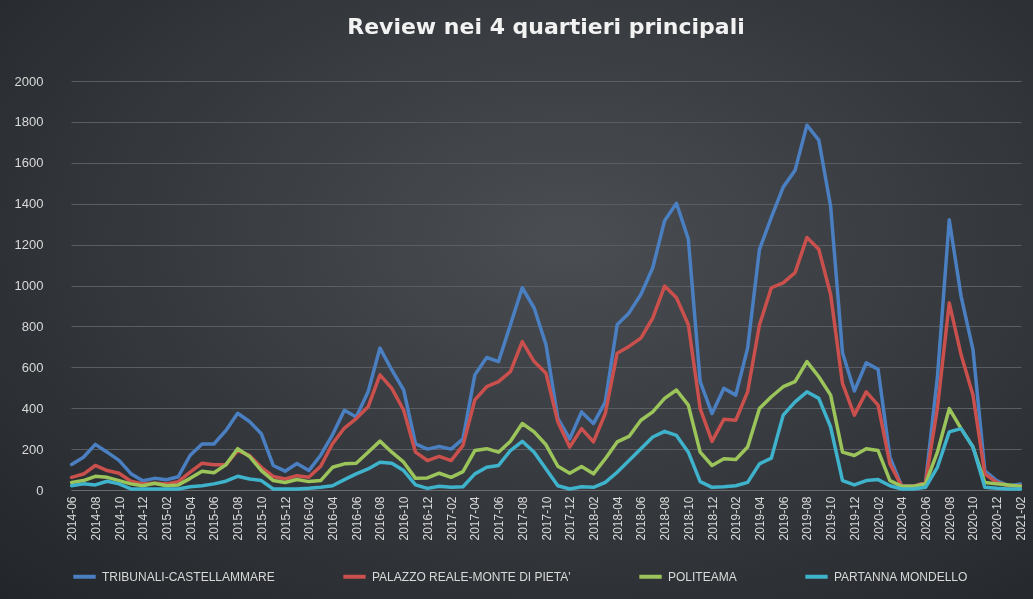  I want to click on x-tick-label: 2018-02, so click(593, 518).